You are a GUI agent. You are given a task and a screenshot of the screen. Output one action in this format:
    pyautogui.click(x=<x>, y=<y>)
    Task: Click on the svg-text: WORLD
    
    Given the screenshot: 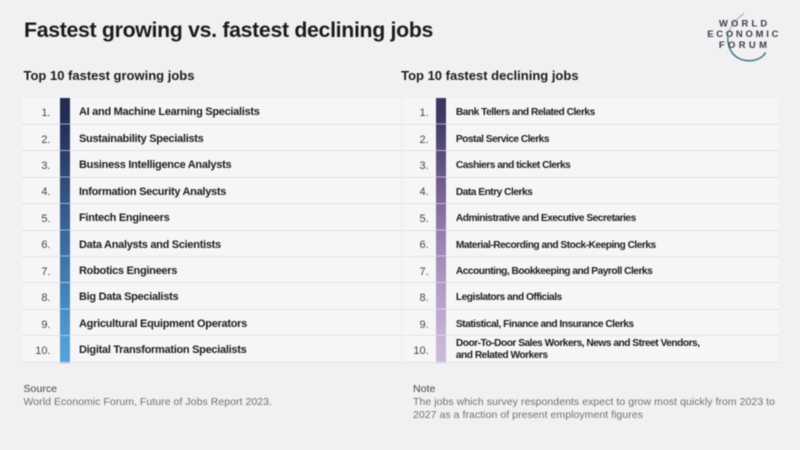 What is the action you would take?
    pyautogui.click(x=744, y=23)
    